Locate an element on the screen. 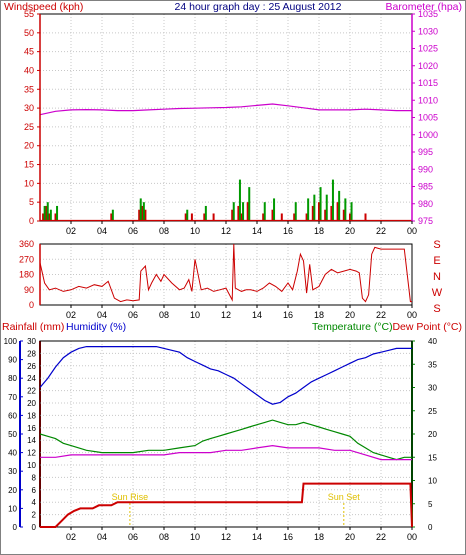 This screenshot has width=466, height=555. bot-xtick-label: 16 is located at coordinates (288, 537).